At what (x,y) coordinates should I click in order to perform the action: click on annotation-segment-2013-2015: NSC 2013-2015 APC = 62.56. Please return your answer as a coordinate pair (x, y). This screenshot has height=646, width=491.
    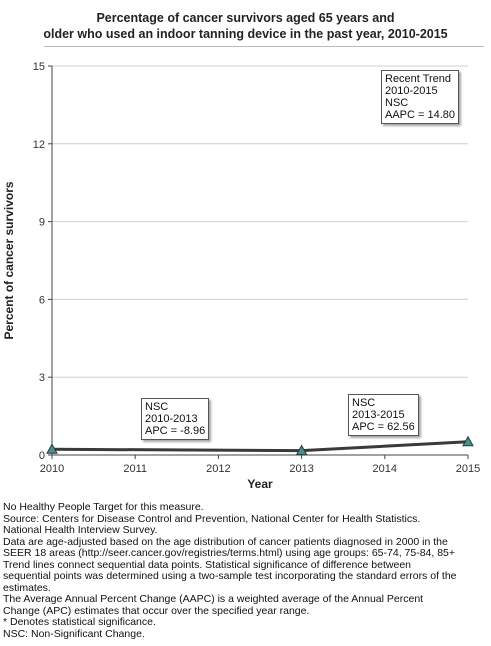
    Looking at the image, I should click on (383, 415).